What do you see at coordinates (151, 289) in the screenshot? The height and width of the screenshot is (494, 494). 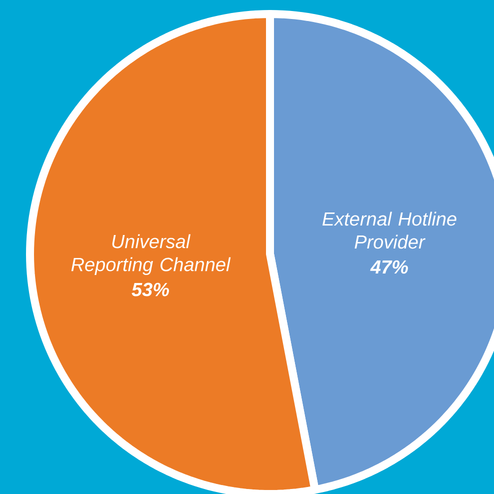 I see `data-label: 53%` at bounding box center [151, 289].